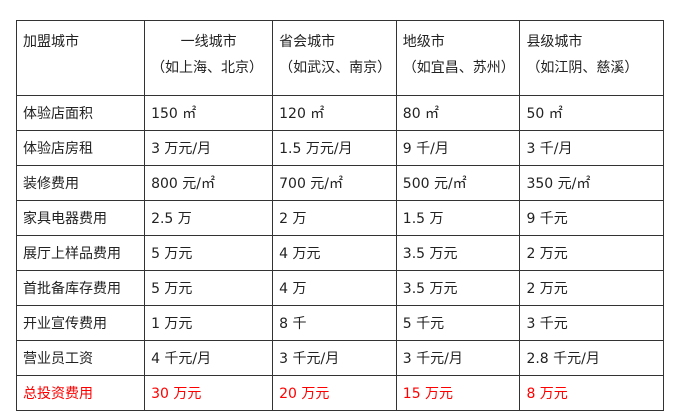 This screenshot has width=675, height=416. What do you see at coordinates (334, 288) in the screenshot?
I see `cell: 4 万` at bounding box center [334, 288].